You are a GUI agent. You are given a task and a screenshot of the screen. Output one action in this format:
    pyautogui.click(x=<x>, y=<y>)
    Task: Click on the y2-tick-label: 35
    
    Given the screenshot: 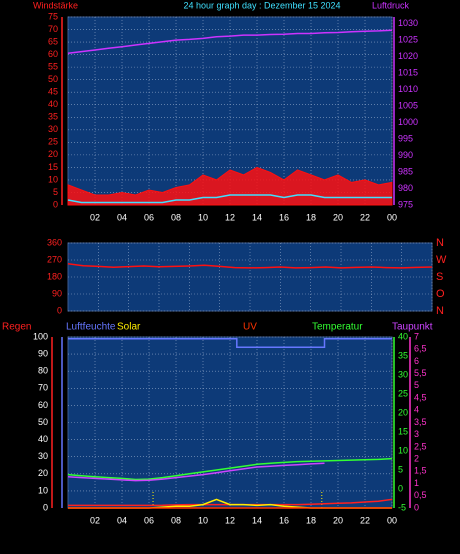 What is the action you would take?
    pyautogui.click(x=403, y=355)
    